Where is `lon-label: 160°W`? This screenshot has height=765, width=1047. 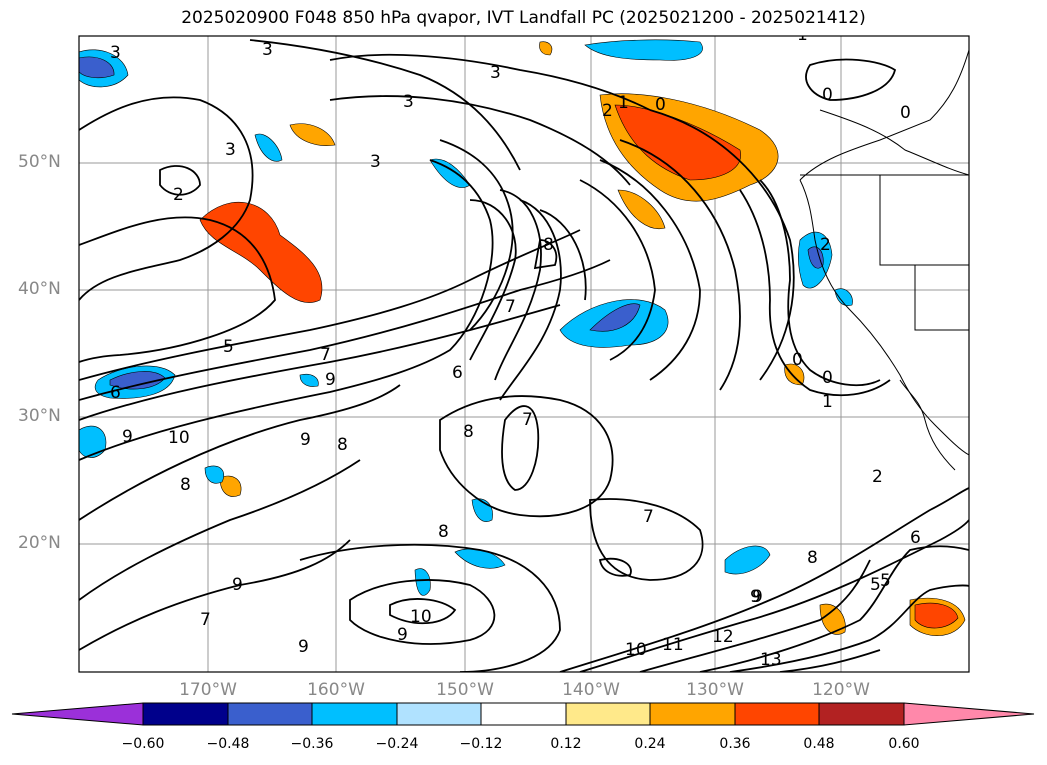
lon-label: 160°W is located at coordinates (336, 690).